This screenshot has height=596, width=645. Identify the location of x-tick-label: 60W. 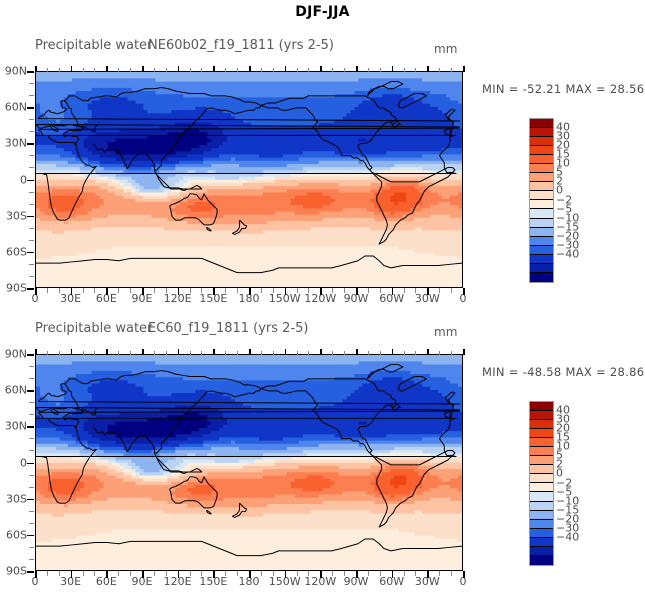
(392, 581).